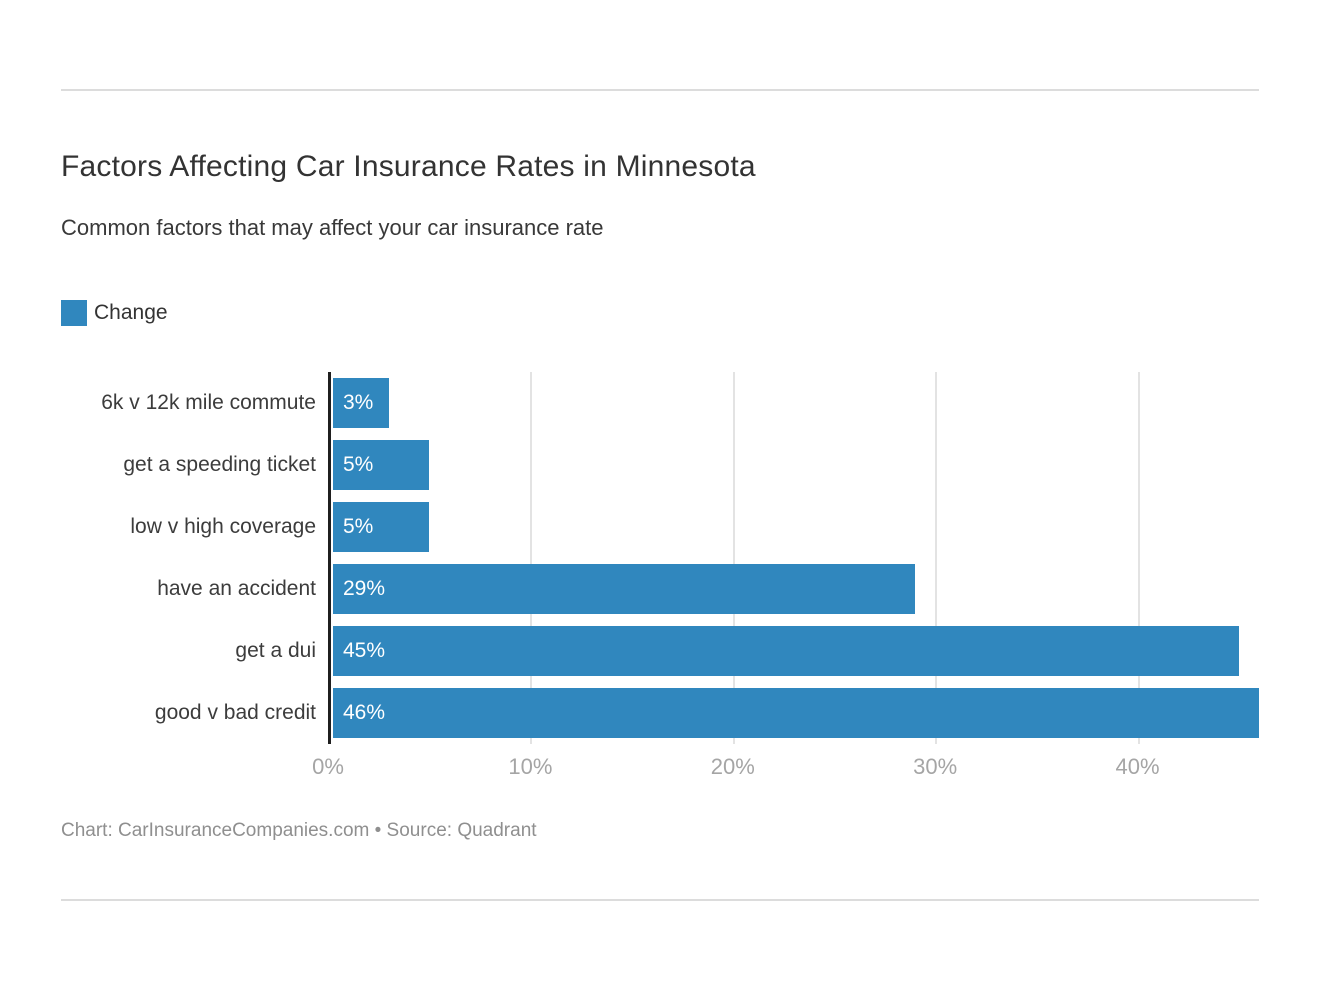 The height and width of the screenshot is (990, 1320). I want to click on x-tick-label: 30%, so click(935, 766).